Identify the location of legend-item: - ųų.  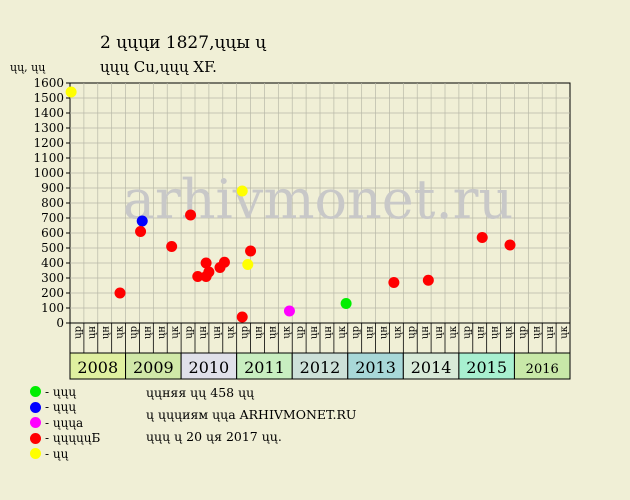
(65, 454).